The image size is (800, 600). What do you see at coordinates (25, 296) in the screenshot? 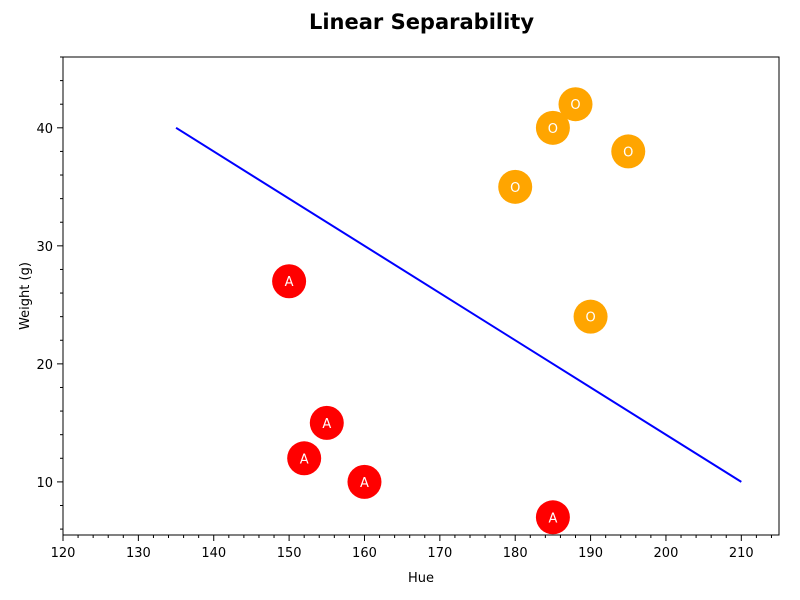
I see `y-axis-label: Weight (g)` at bounding box center [25, 296].